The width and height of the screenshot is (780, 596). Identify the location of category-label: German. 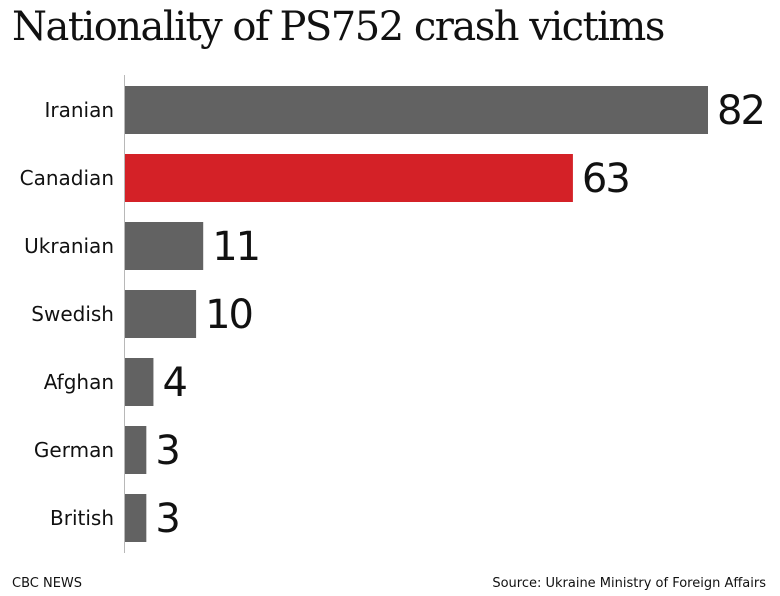
(74, 450).